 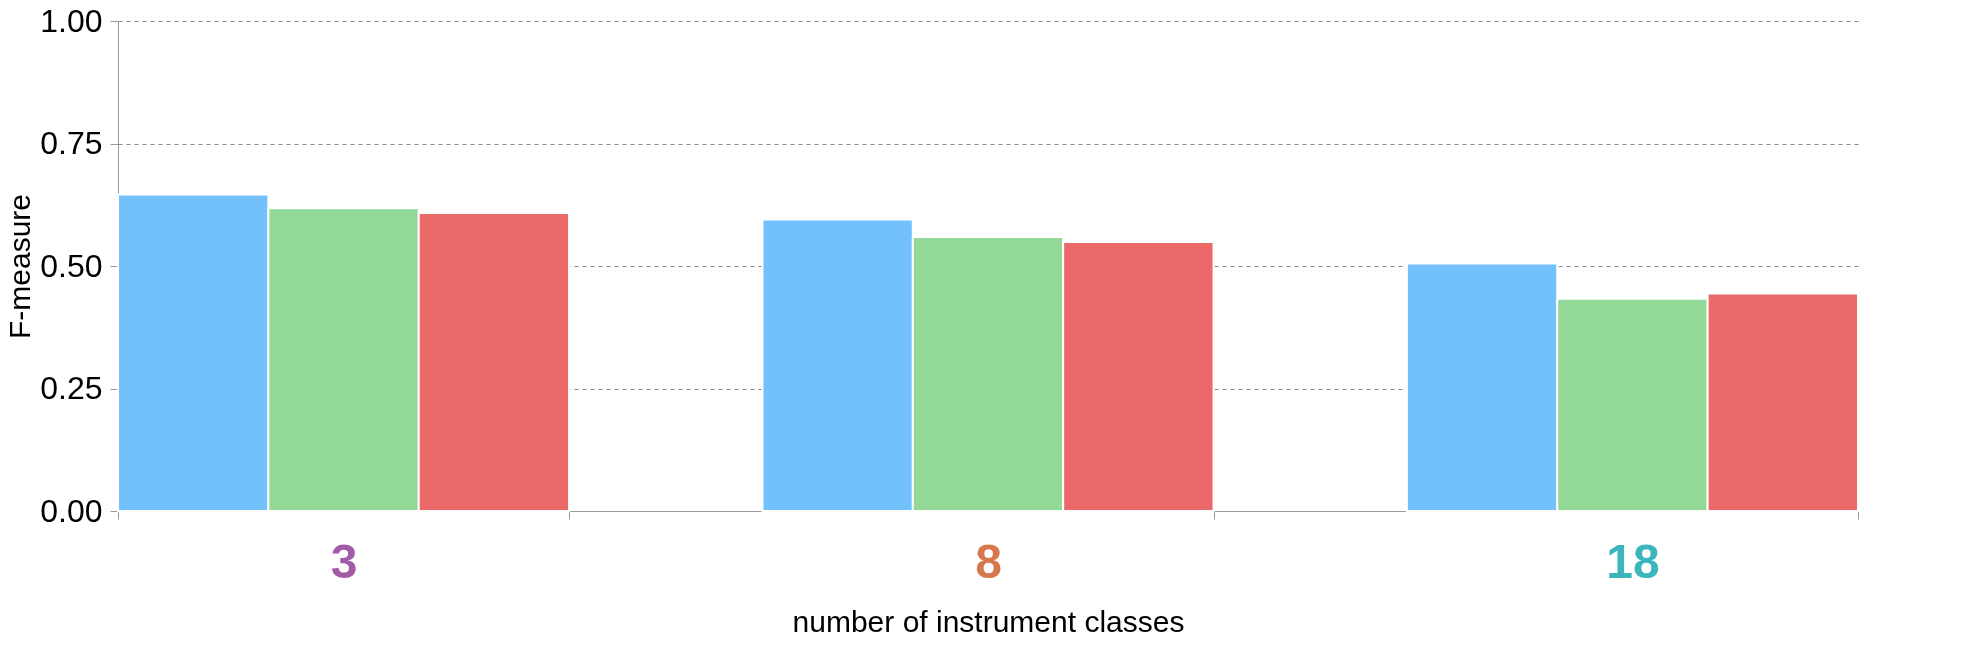 I want to click on y-tick-label: 0.25, so click(x=71, y=388).